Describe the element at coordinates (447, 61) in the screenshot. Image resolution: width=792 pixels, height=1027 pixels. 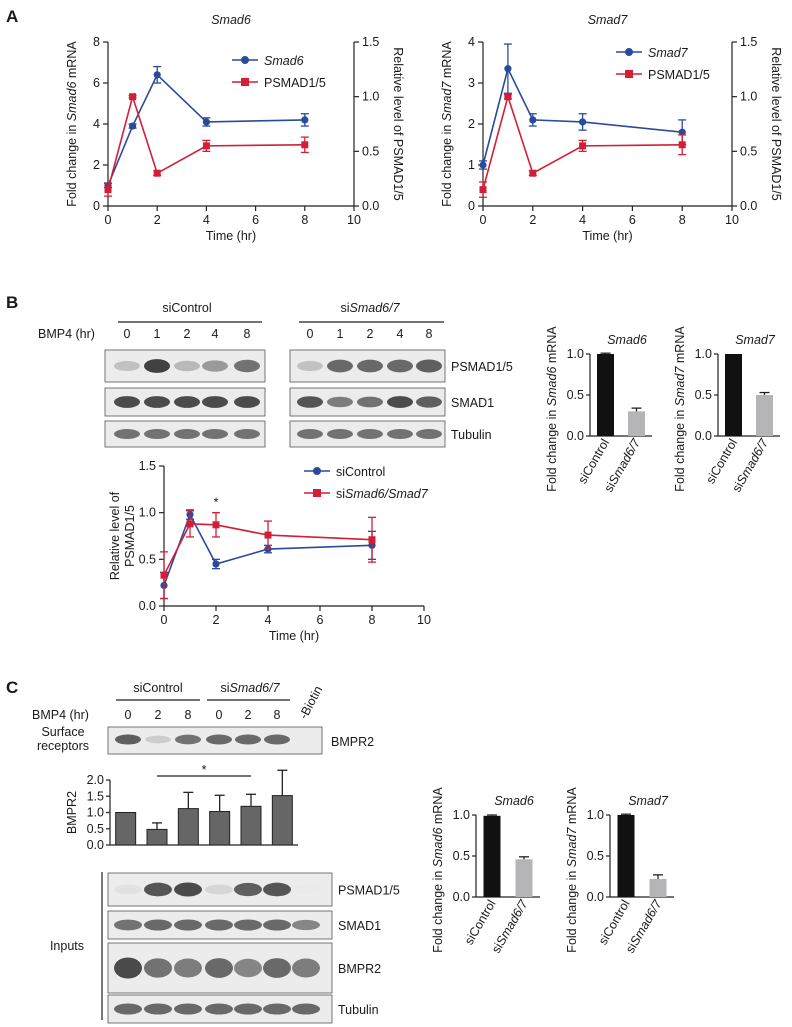
I see `label-part: mRNA` at that location.